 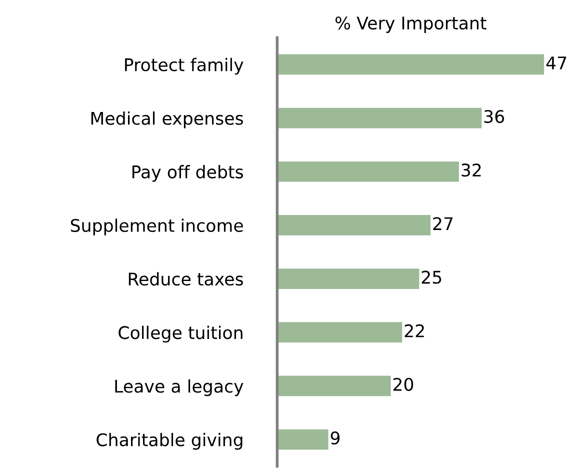 What do you see at coordinates (403, 384) in the screenshot?
I see `data-label: 20` at bounding box center [403, 384].